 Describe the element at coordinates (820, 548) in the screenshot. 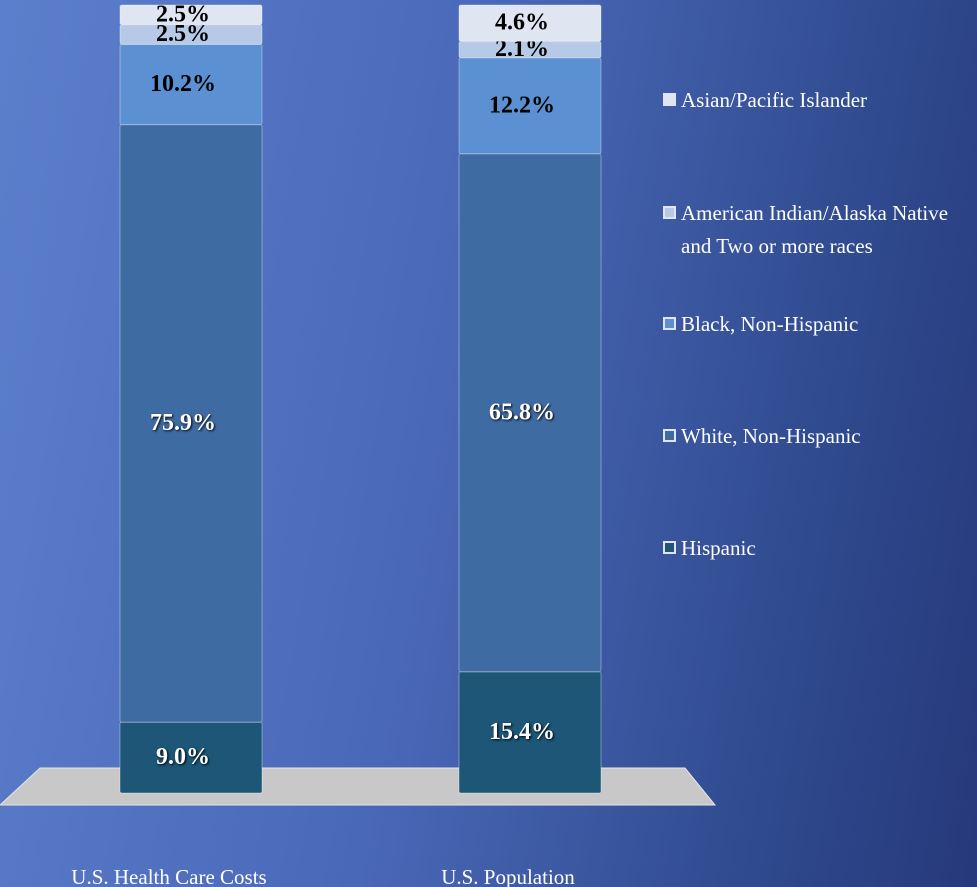

I see `legend-item: Hispanic` at that location.